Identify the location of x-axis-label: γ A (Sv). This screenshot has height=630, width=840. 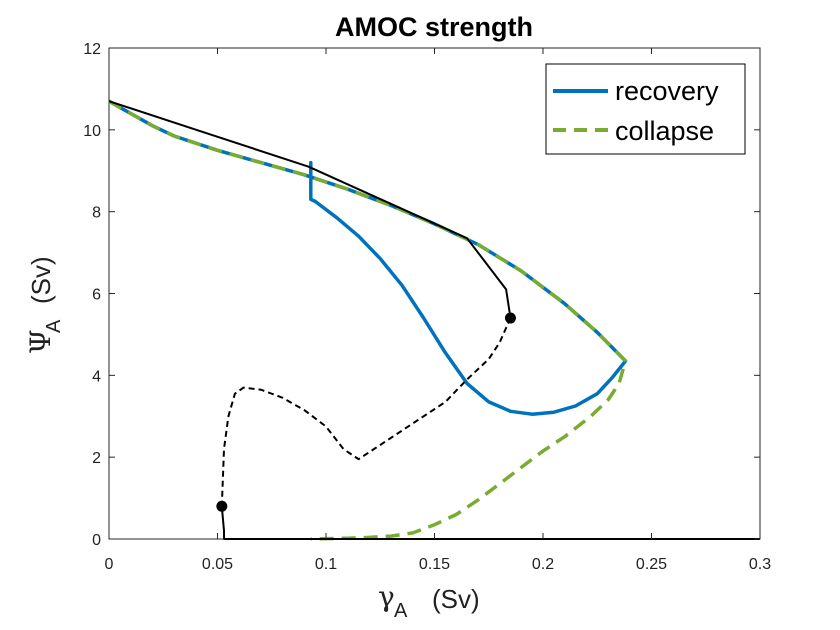
(429, 601).